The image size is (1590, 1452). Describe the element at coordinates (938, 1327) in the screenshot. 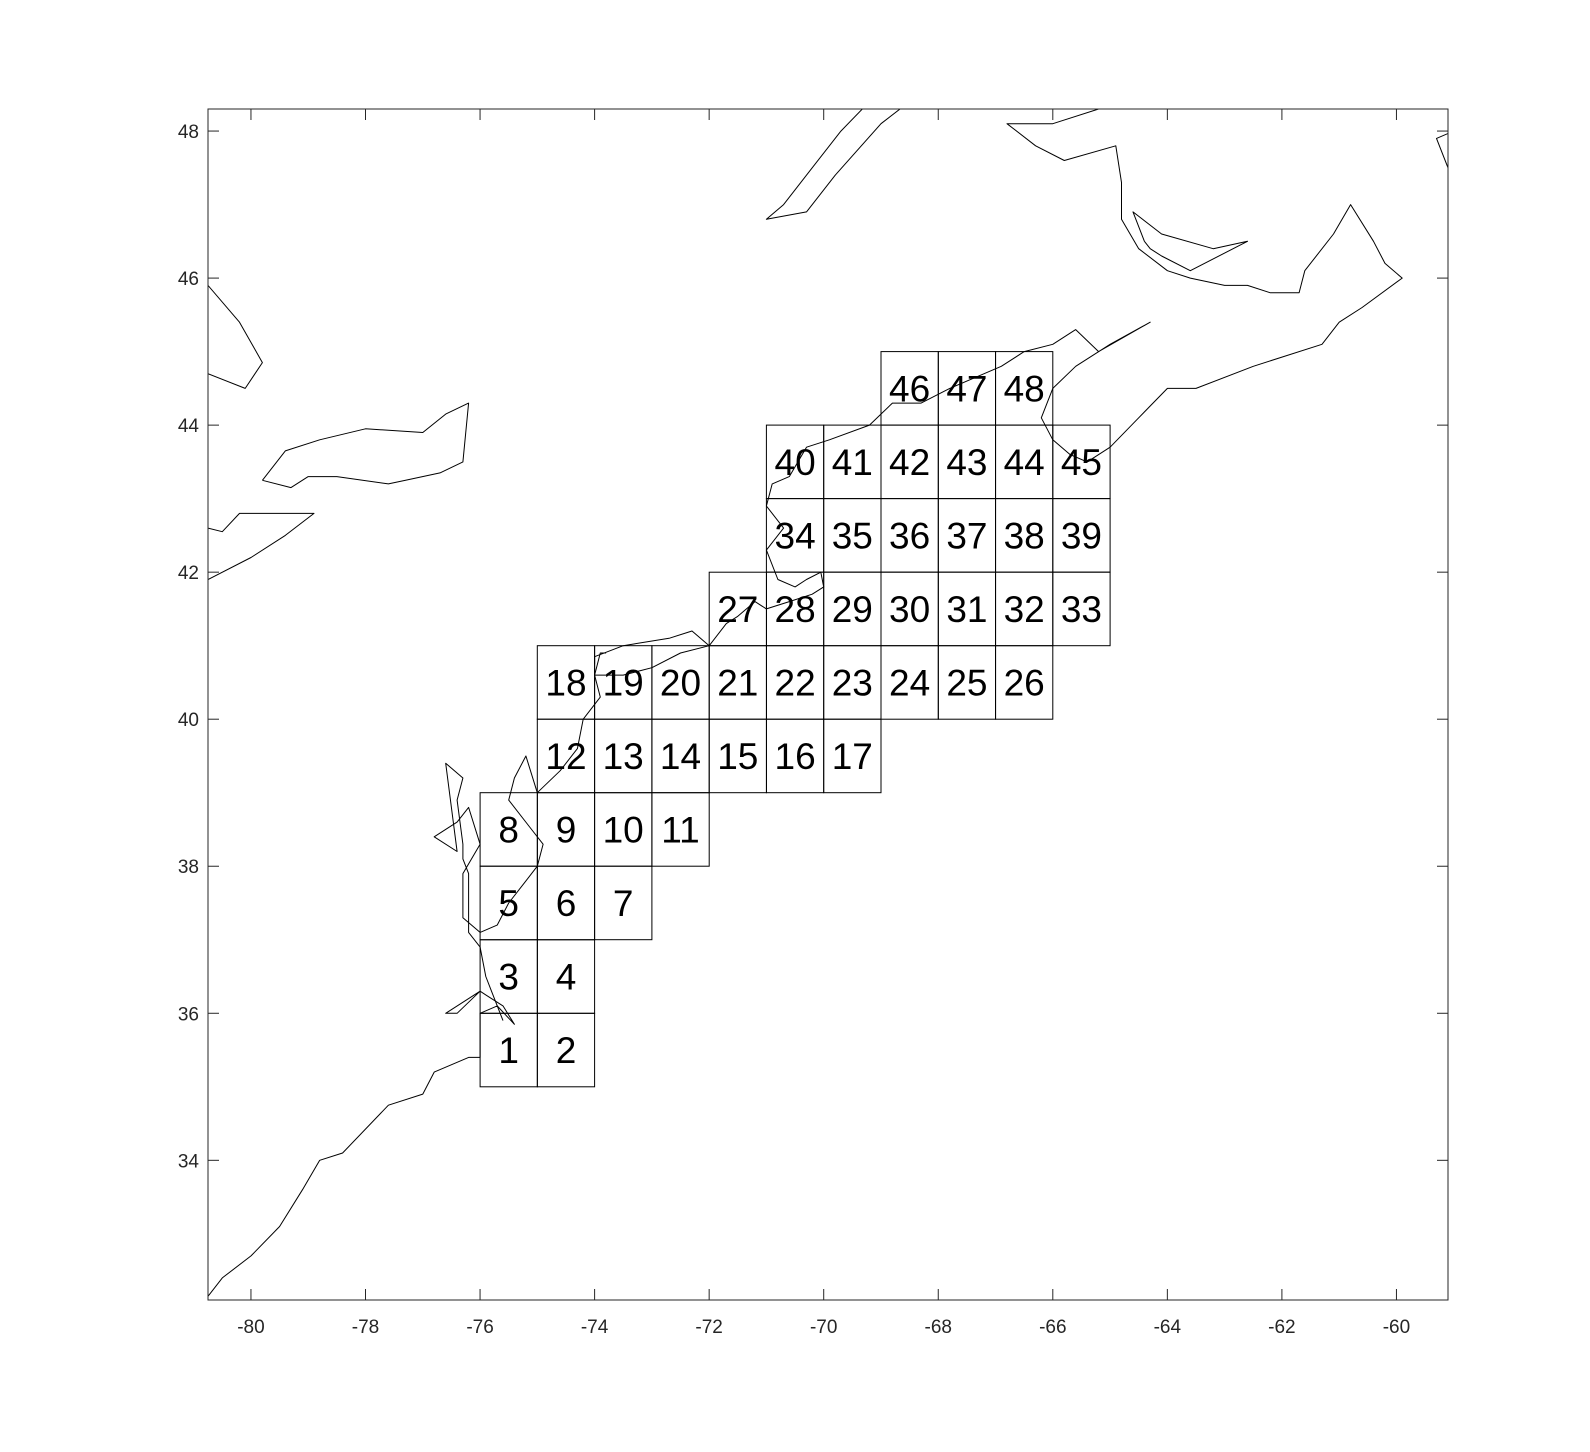

I see `x-tick-label: -68` at that location.